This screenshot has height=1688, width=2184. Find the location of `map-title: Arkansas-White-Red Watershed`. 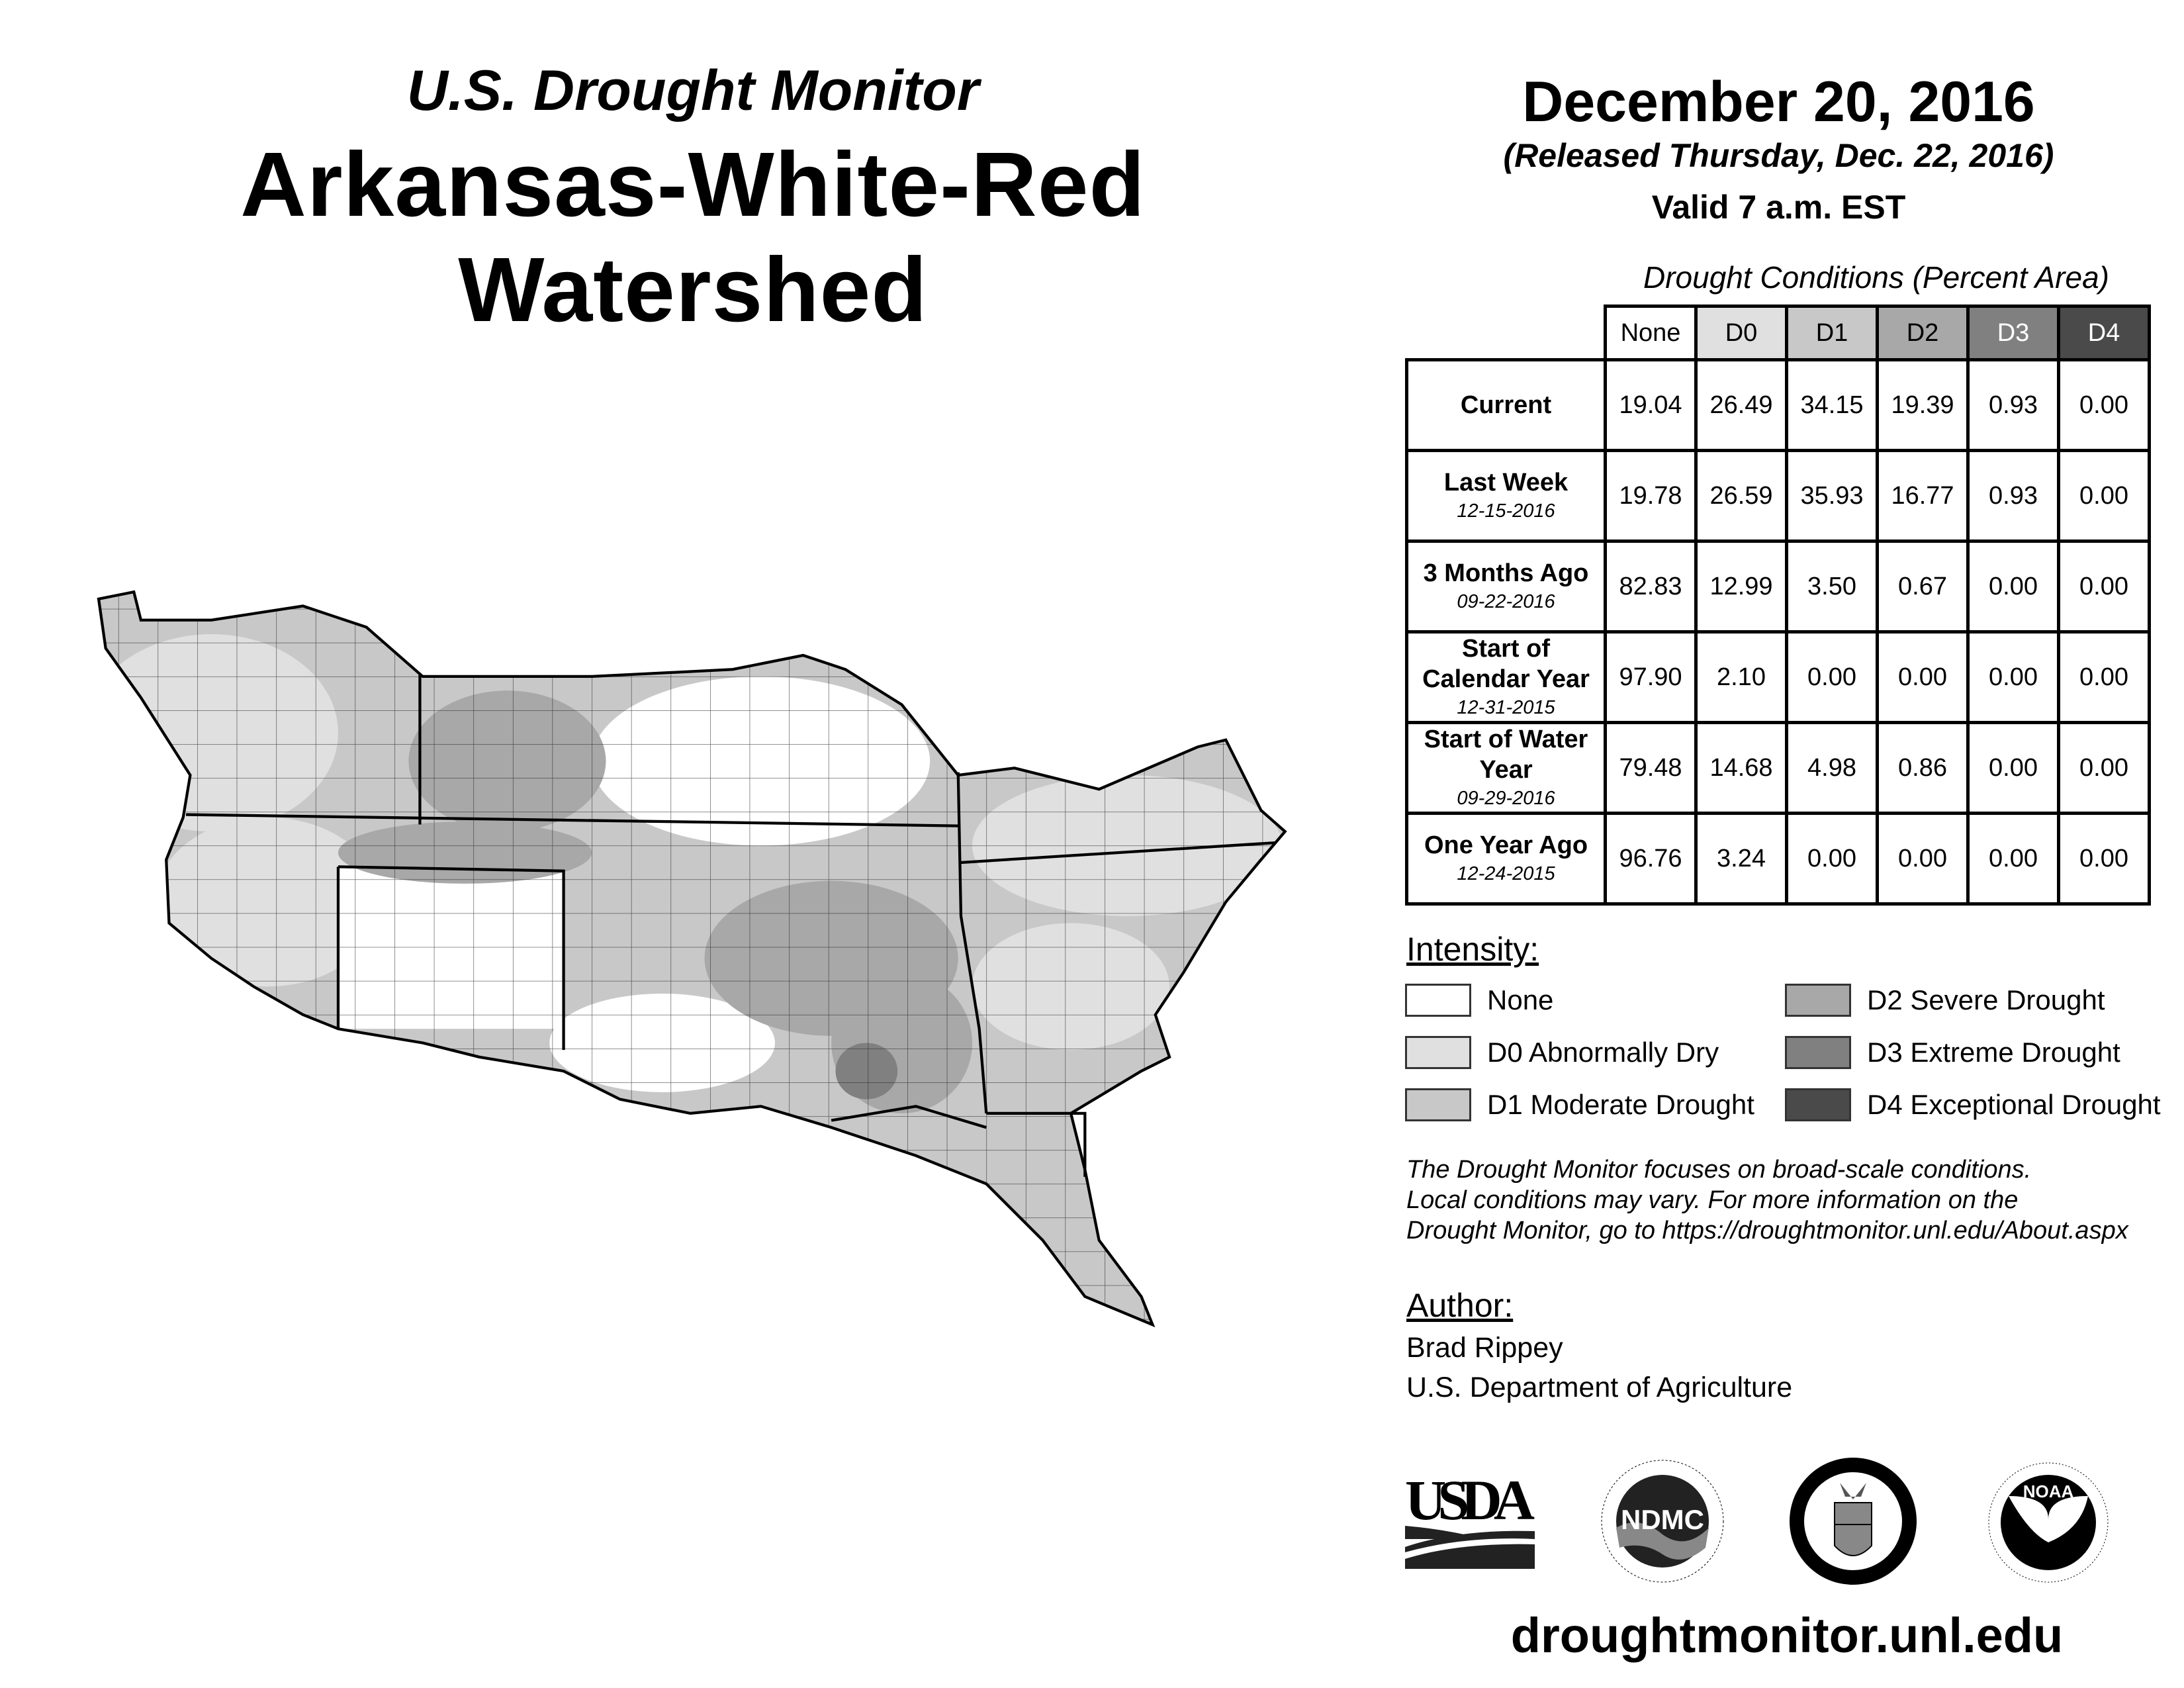

map-title: Arkansas-White-Red Watershed is located at coordinates (693, 237).